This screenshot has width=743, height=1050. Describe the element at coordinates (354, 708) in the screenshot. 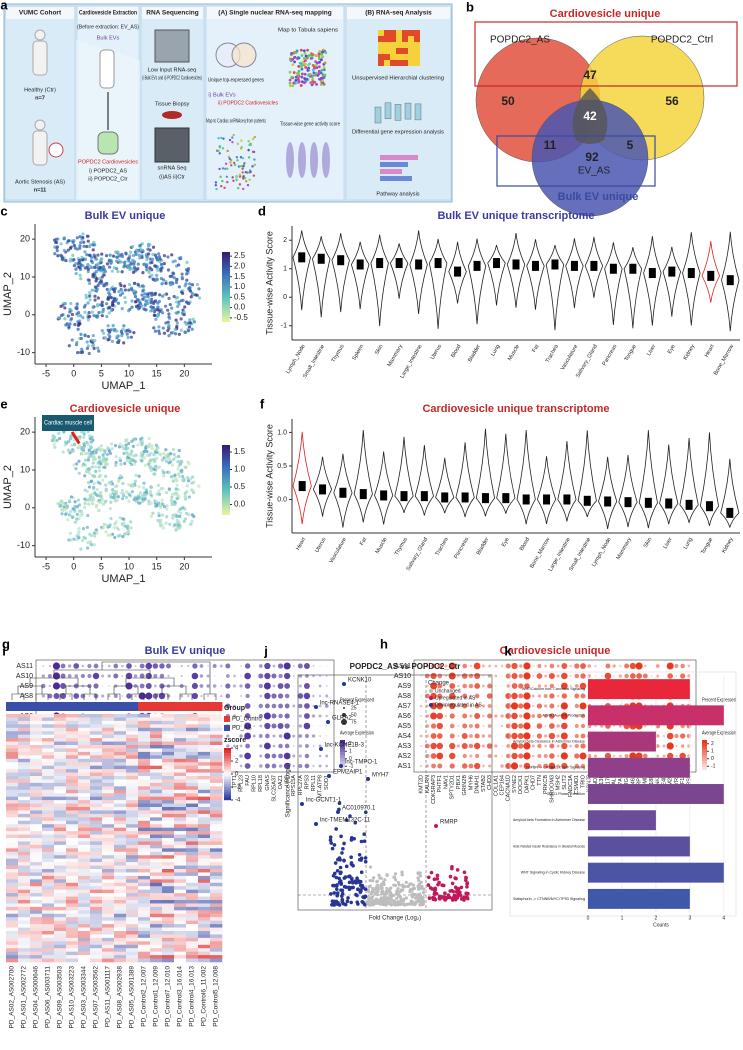

I see `label: 25` at that location.